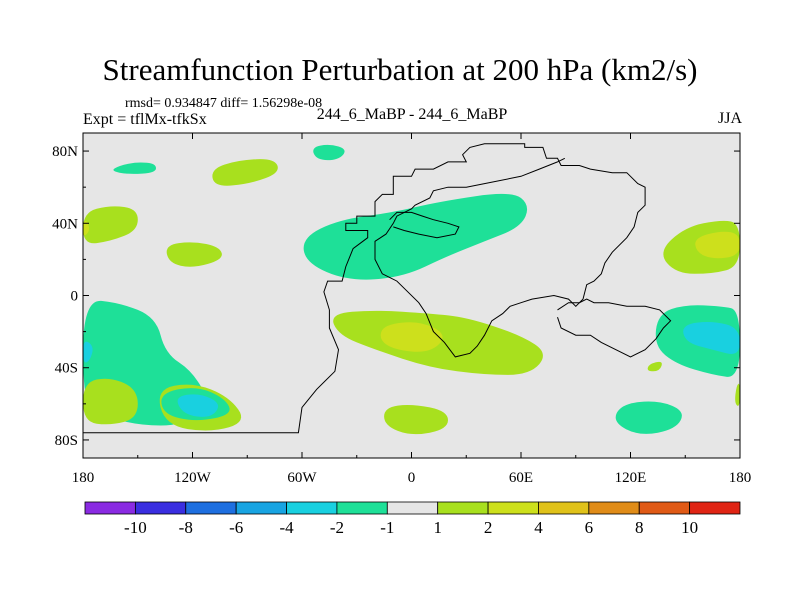  What do you see at coordinates (145, 119) in the screenshot?
I see `experiment-label: Expt = tflMx-tfkSx` at bounding box center [145, 119].